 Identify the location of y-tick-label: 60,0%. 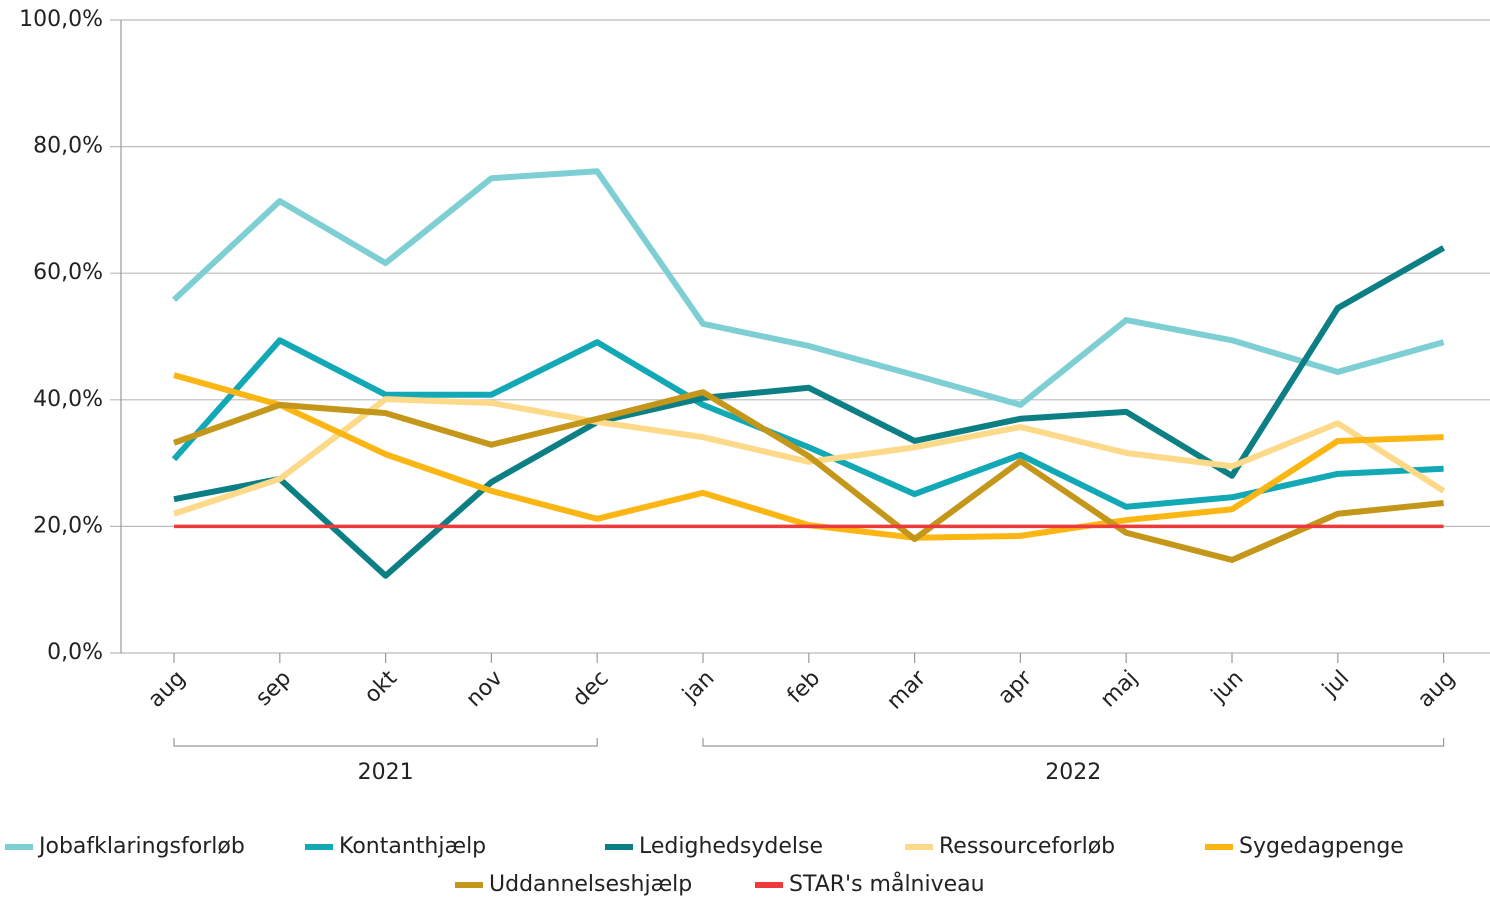
(68, 272).